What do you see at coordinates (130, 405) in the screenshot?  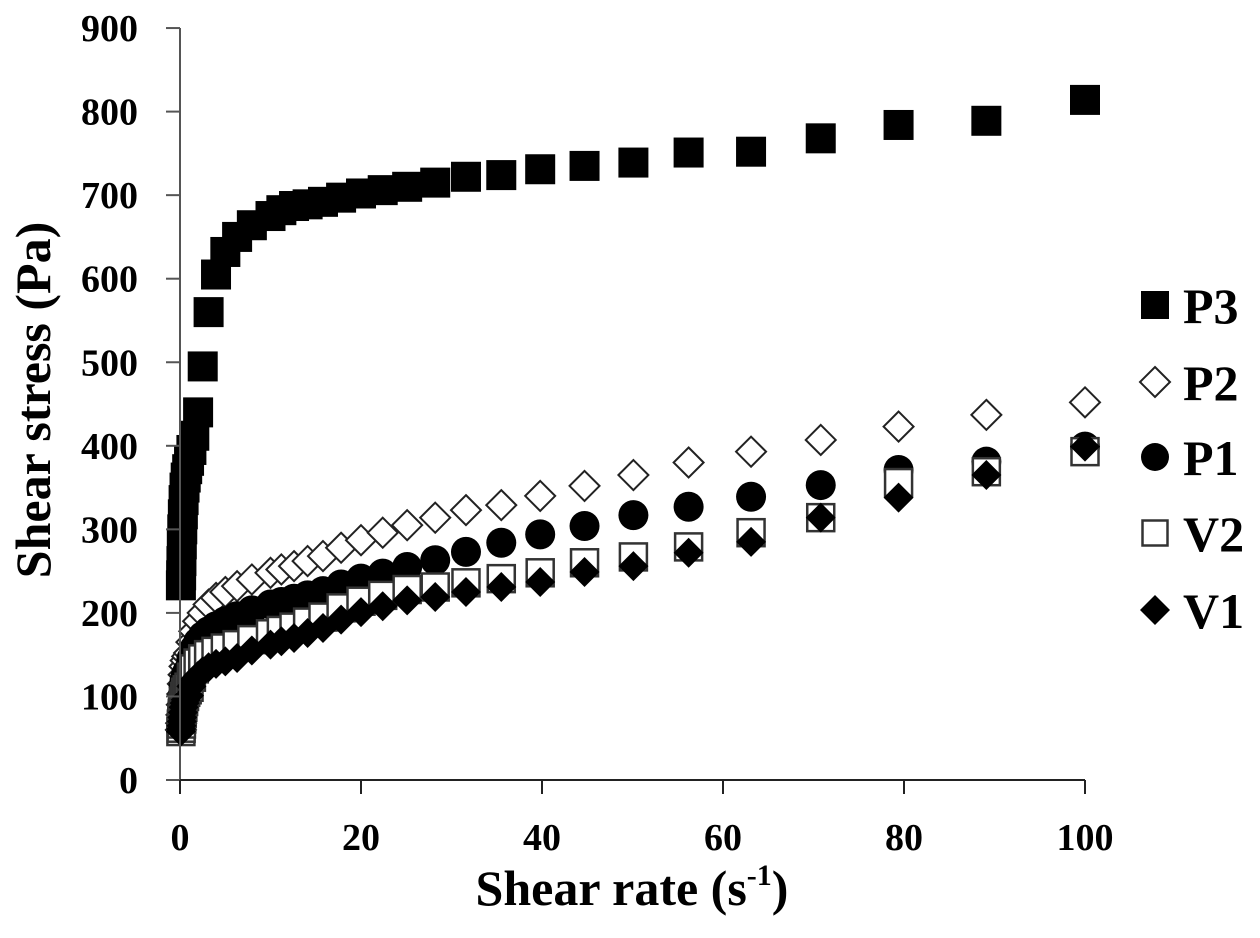 I see `y-axis-ticks: 0 100 200 300 400 500 600 700 800 900` at bounding box center [130, 405].